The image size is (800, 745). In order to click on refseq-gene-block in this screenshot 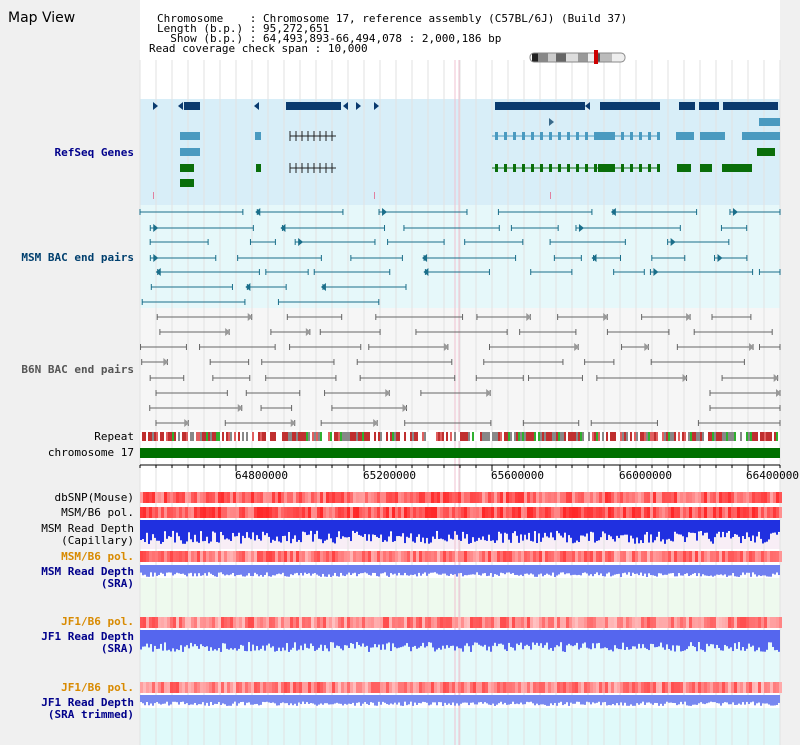, I will do `click(750, 106)`.